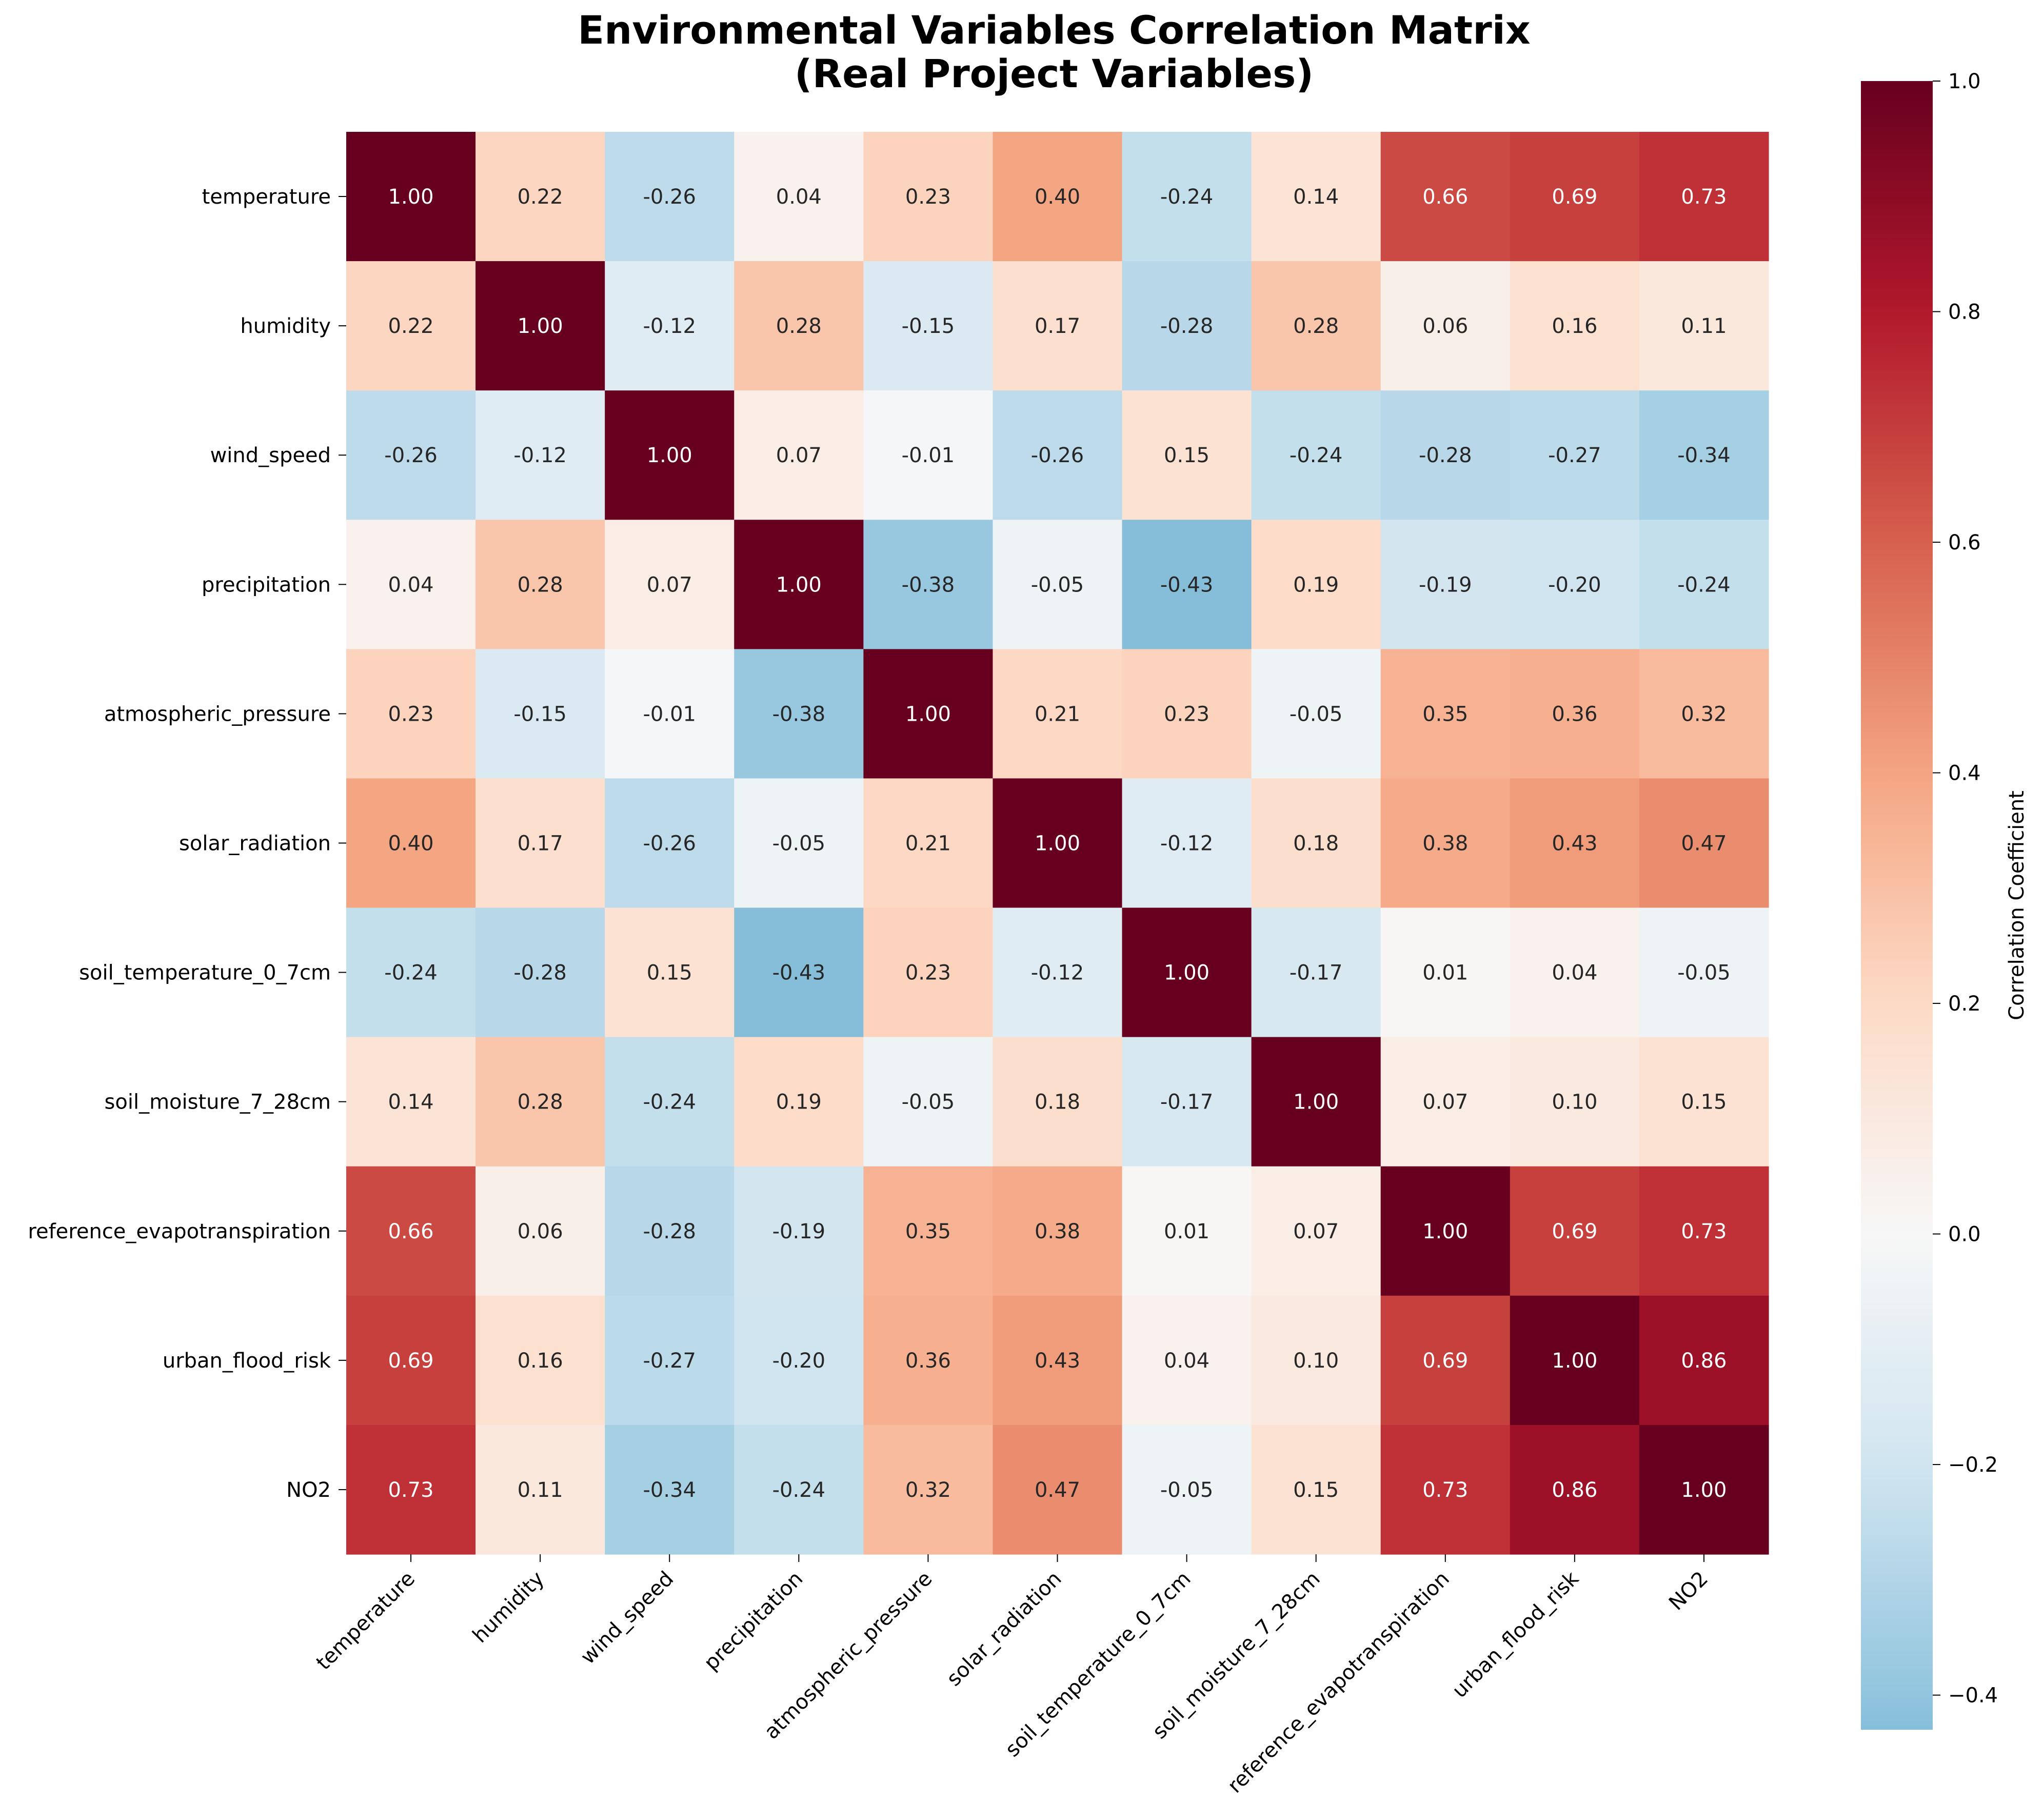  Describe the element at coordinates (1515, 1635) in the screenshot. I see `x-tick-label: urban_flood_risk` at that location.